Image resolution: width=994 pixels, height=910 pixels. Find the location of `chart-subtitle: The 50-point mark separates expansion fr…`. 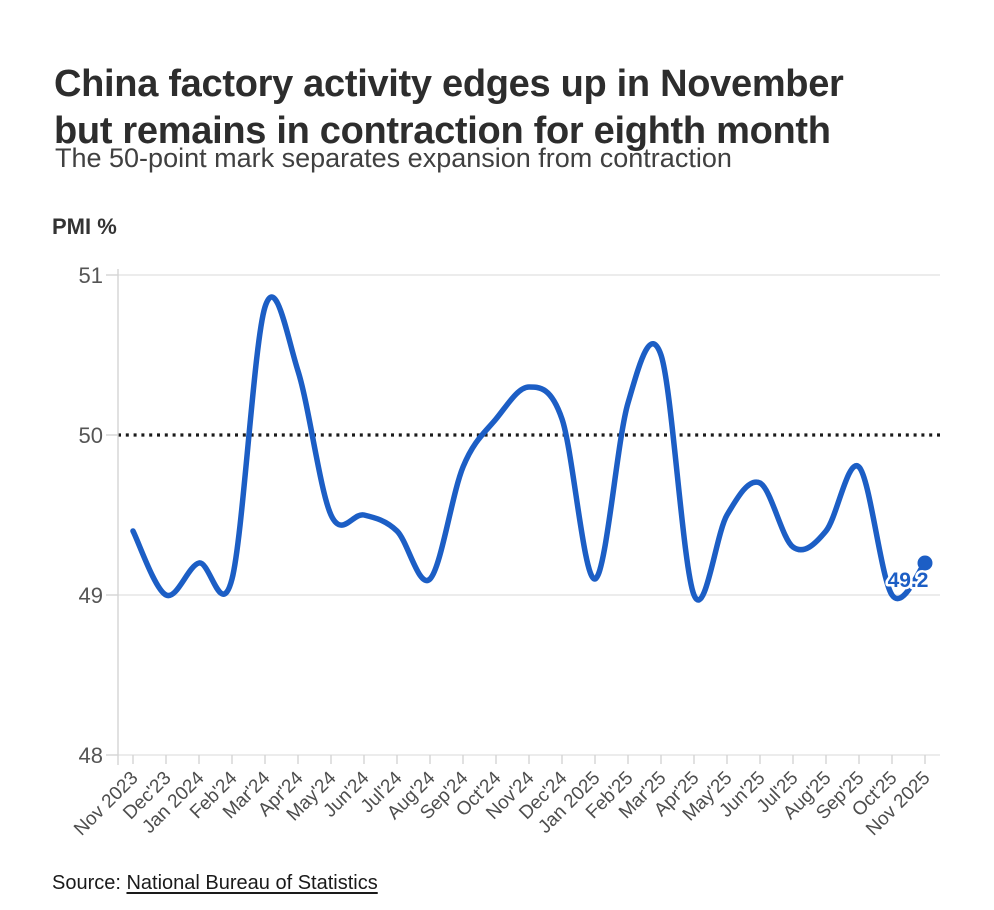

chart-subtitle: The 50-point mark separates expansion fr… is located at coordinates (393, 158).